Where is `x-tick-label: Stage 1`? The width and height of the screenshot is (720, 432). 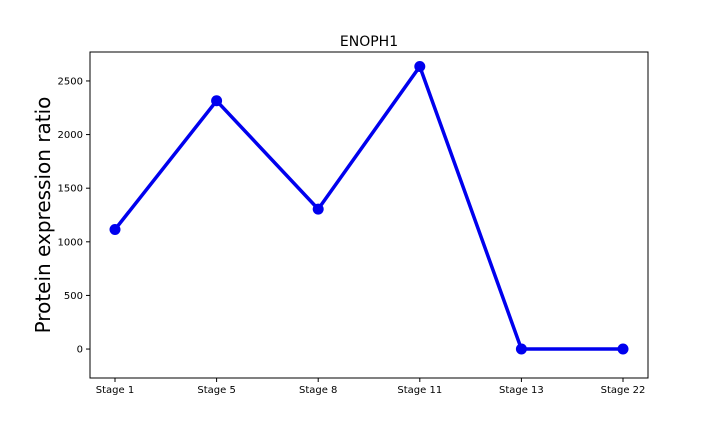
x-tick-label: Stage 1 is located at coordinates (115, 390).